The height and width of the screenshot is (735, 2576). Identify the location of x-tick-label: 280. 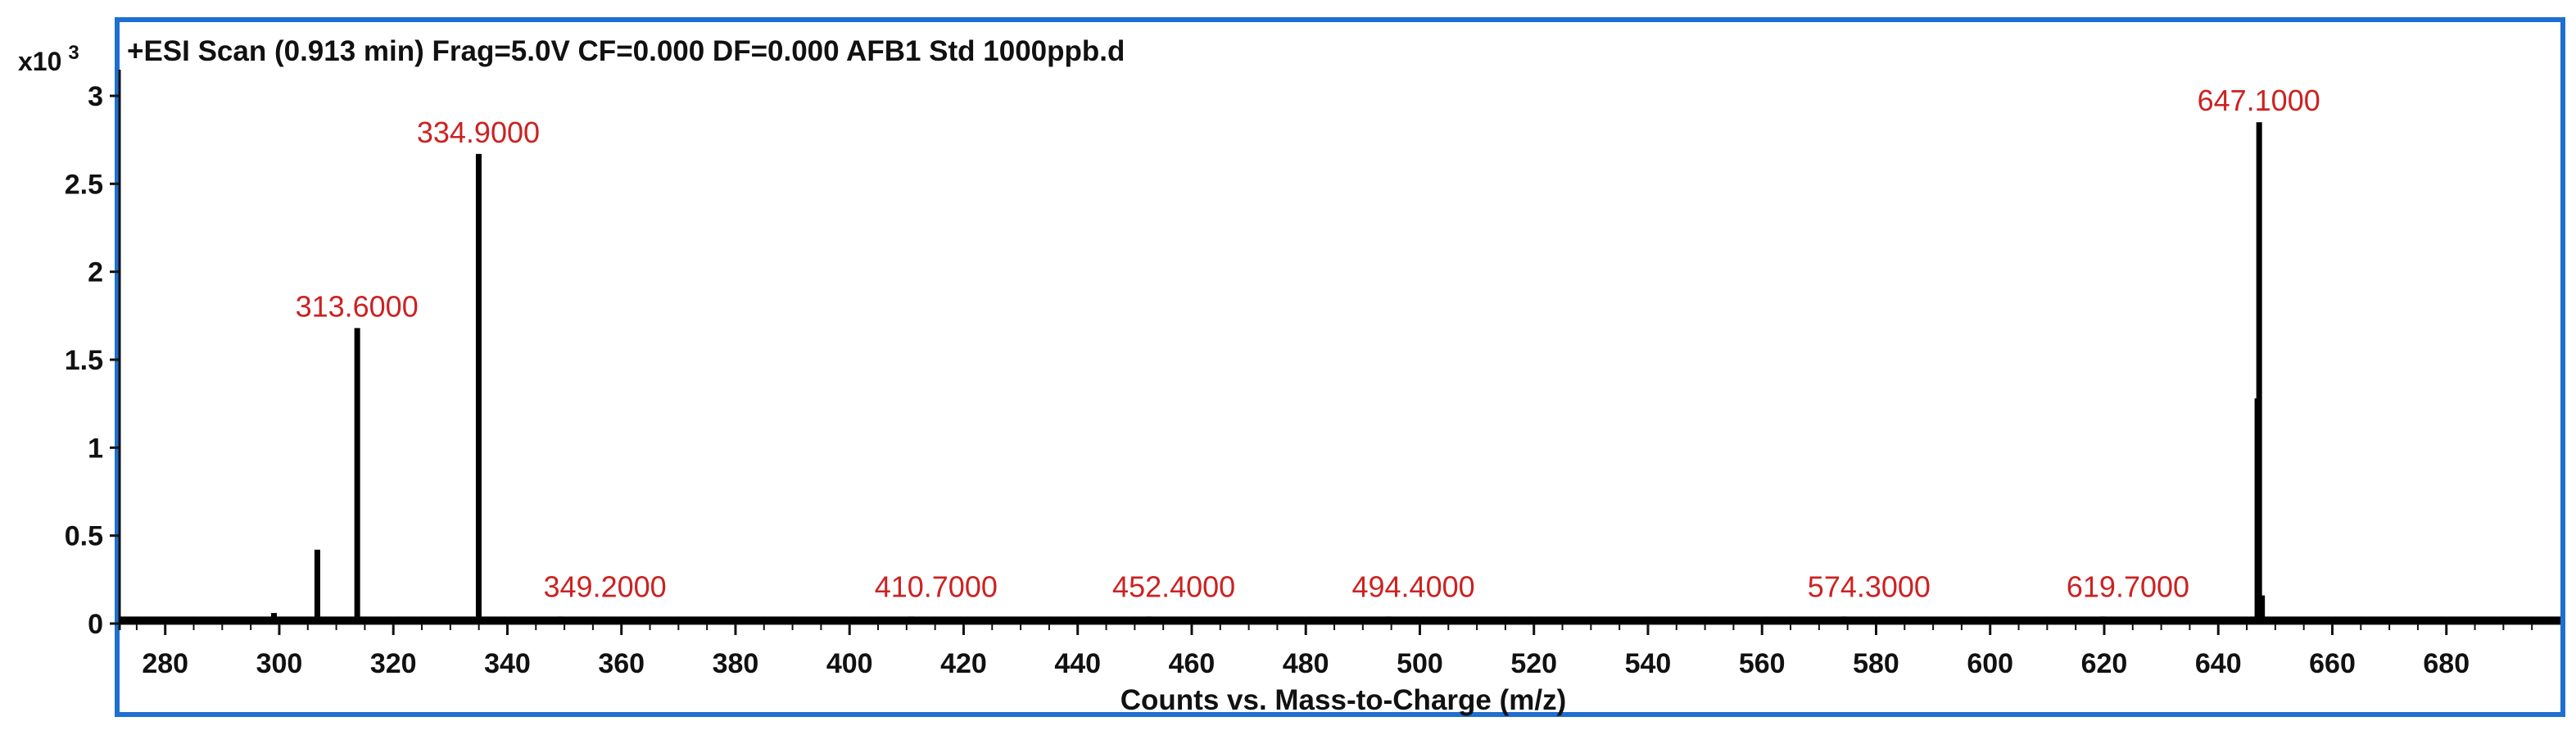
(165, 663).